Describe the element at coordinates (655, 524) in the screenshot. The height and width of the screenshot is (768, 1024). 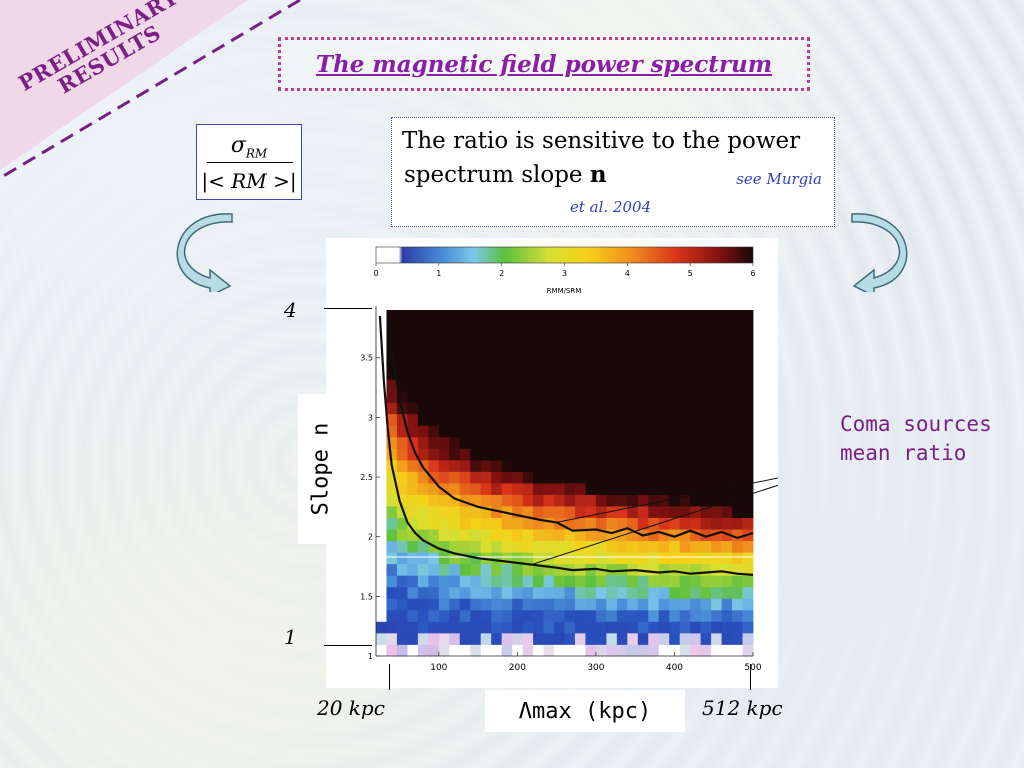
I see `pointer-line-lower` at that location.